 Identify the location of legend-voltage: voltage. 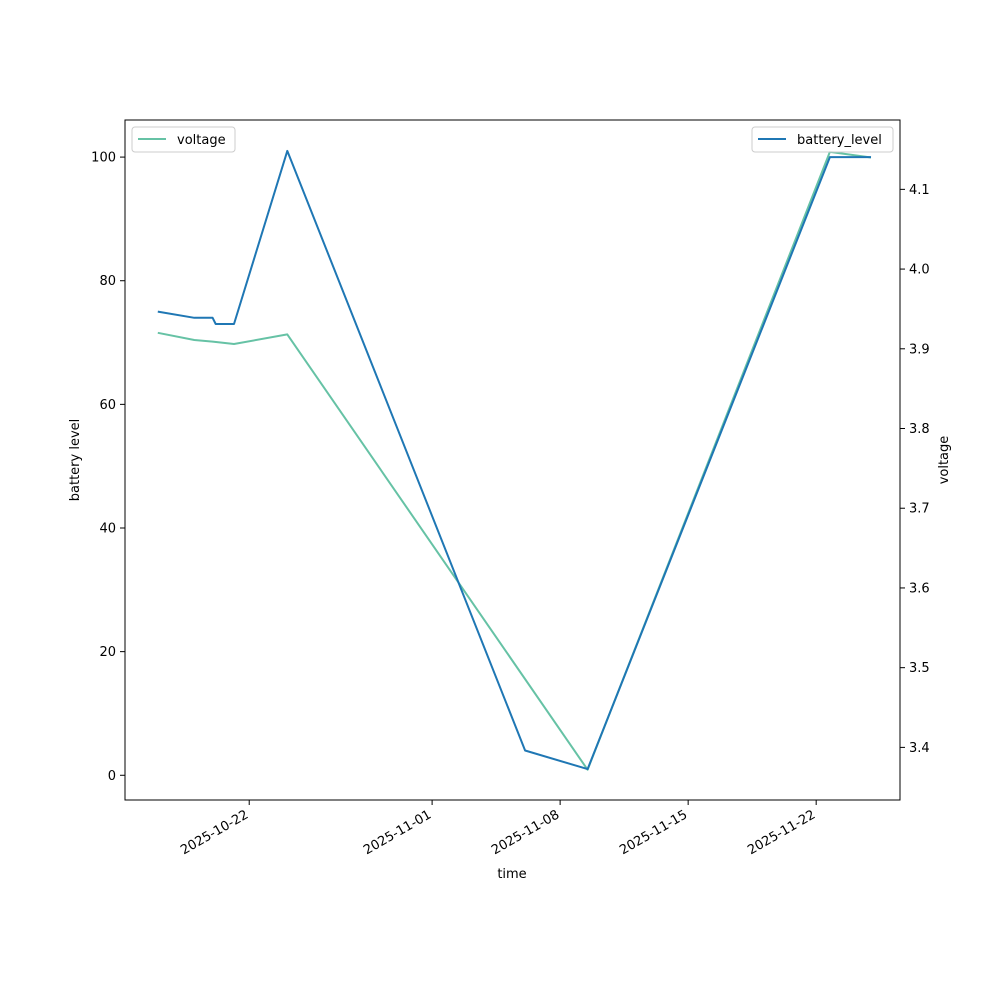
(183, 139).